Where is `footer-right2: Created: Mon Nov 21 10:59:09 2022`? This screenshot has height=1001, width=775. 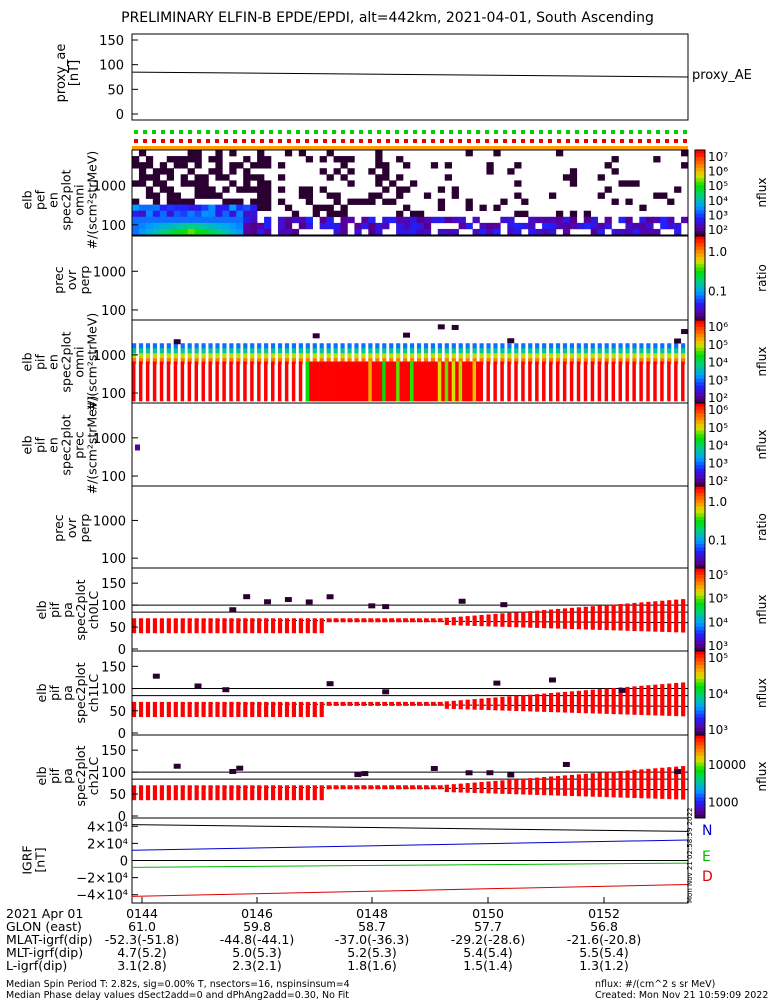
footer-right2: Created: Mon Nov 21 10:59:09 2022 is located at coordinates (682, 995).